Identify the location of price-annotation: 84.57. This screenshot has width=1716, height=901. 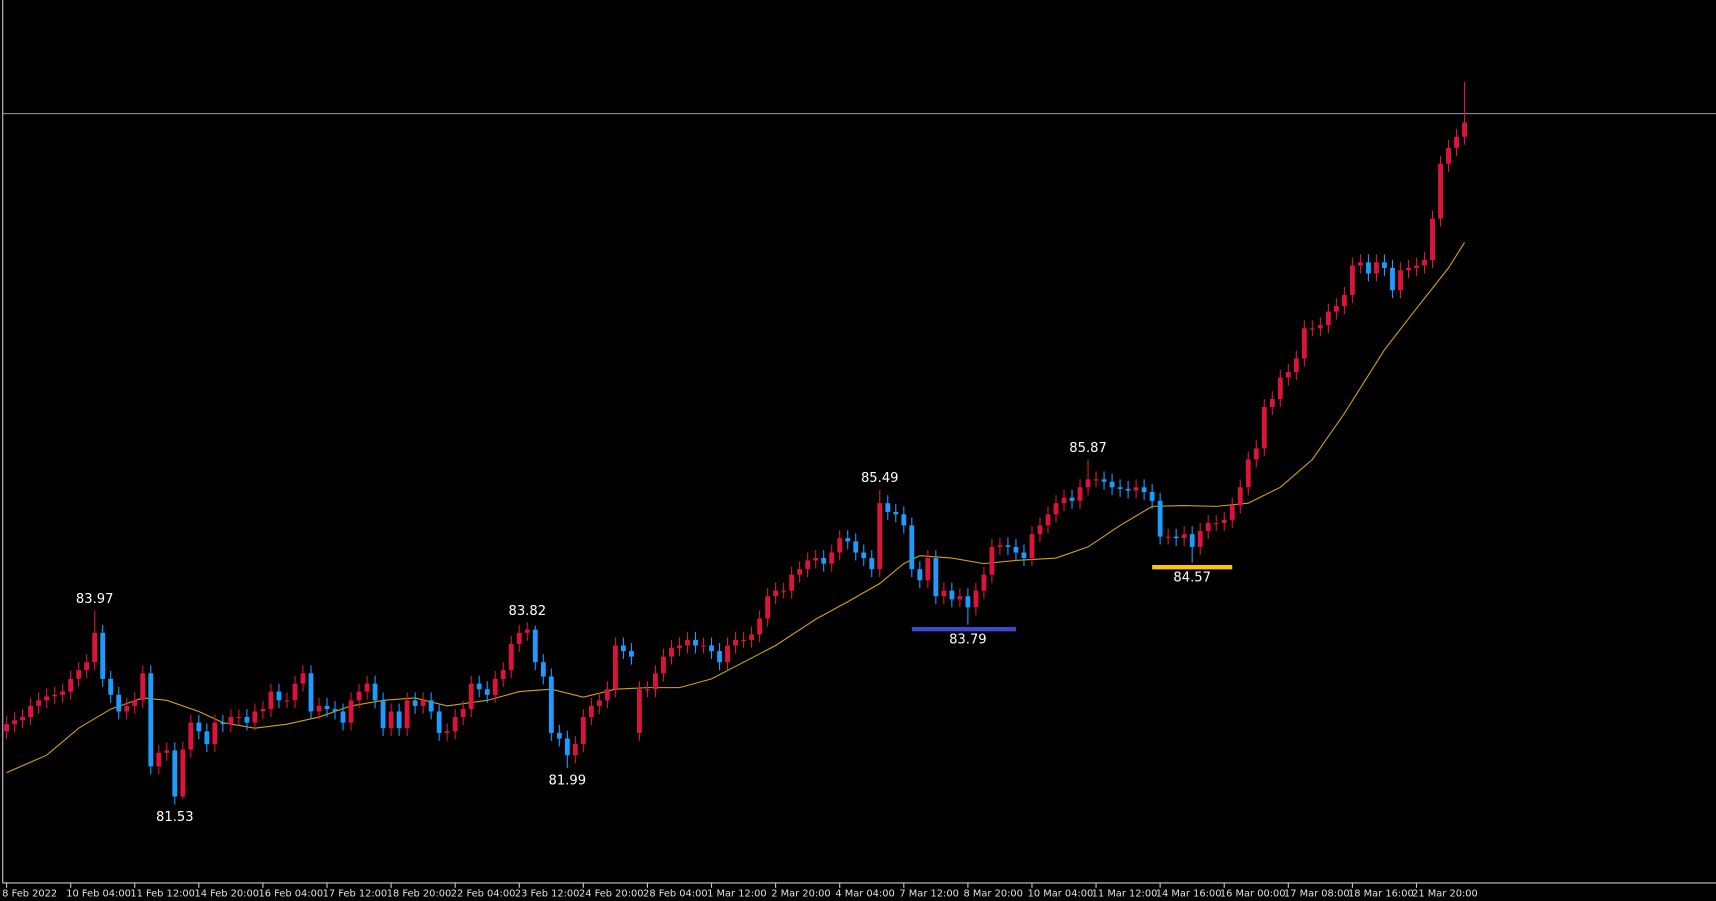
(1192, 578).